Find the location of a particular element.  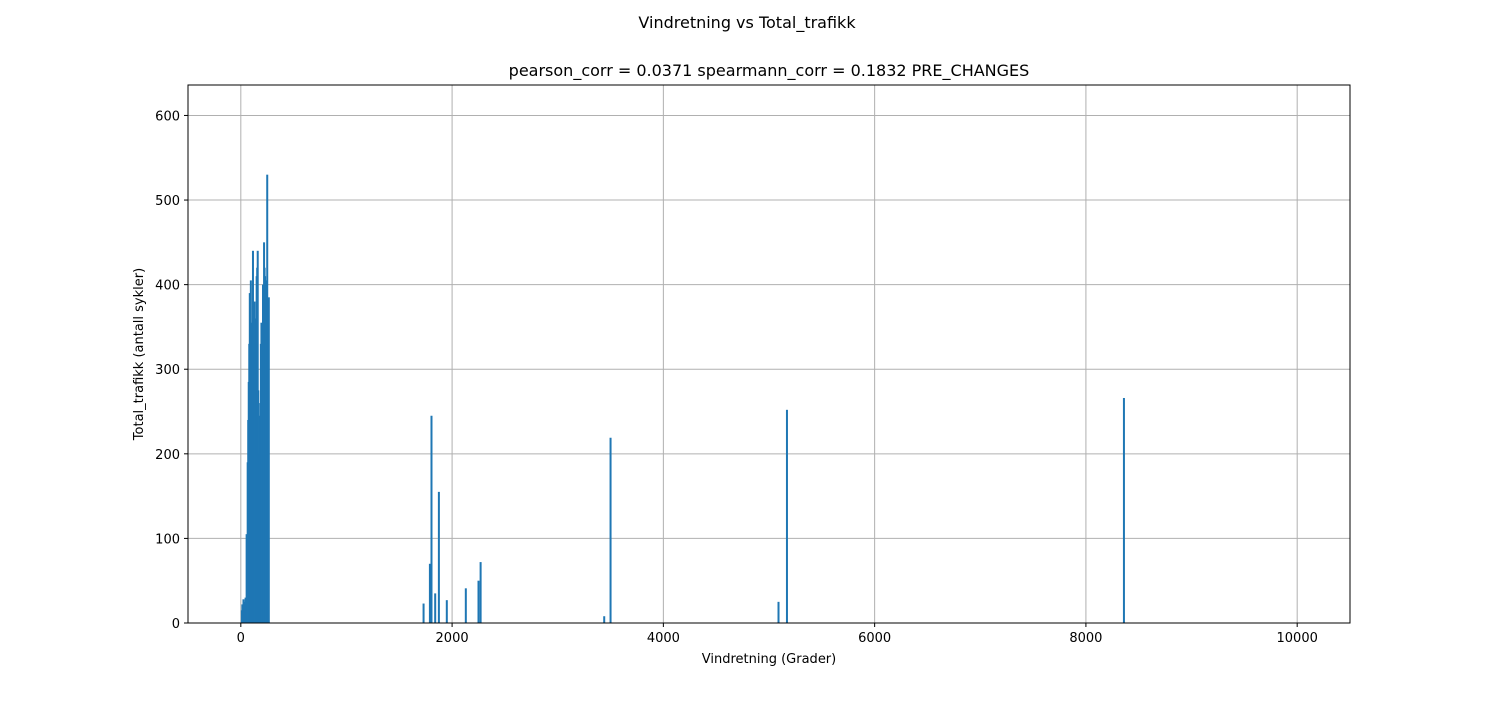

y-axis-label: Total_trafikk (antall sykler) is located at coordinates (139, 354).